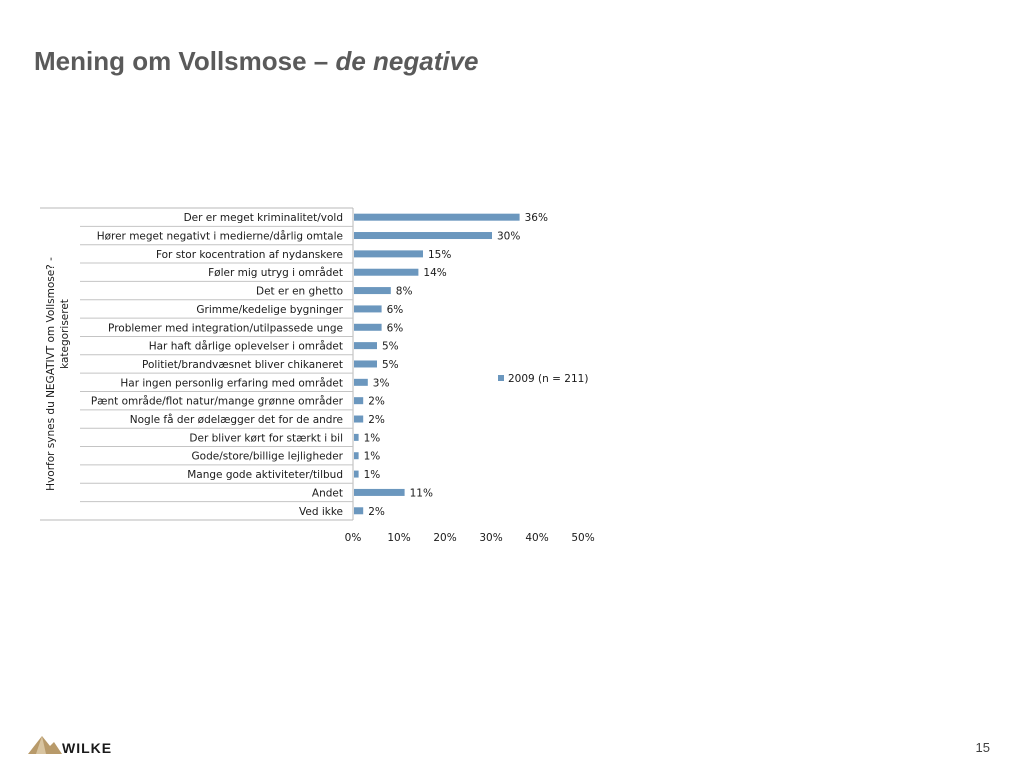 The width and height of the screenshot is (1024, 768). Describe the element at coordinates (536, 218) in the screenshot. I see `value-label: 36%` at that location.